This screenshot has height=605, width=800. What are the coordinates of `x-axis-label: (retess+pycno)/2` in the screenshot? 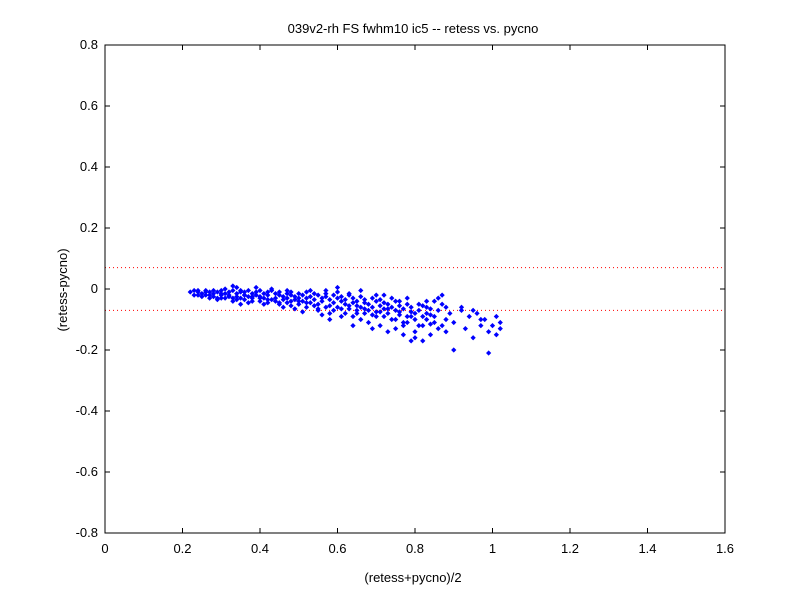 It's located at (412, 577).